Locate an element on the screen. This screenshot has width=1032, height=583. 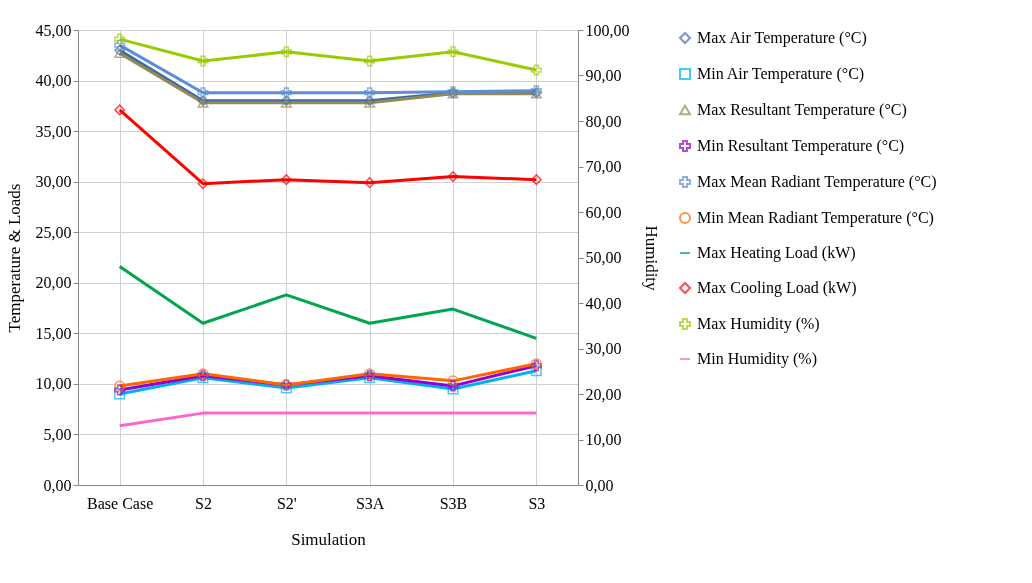
y-tick-label: 10,00 is located at coordinates (53, 384).